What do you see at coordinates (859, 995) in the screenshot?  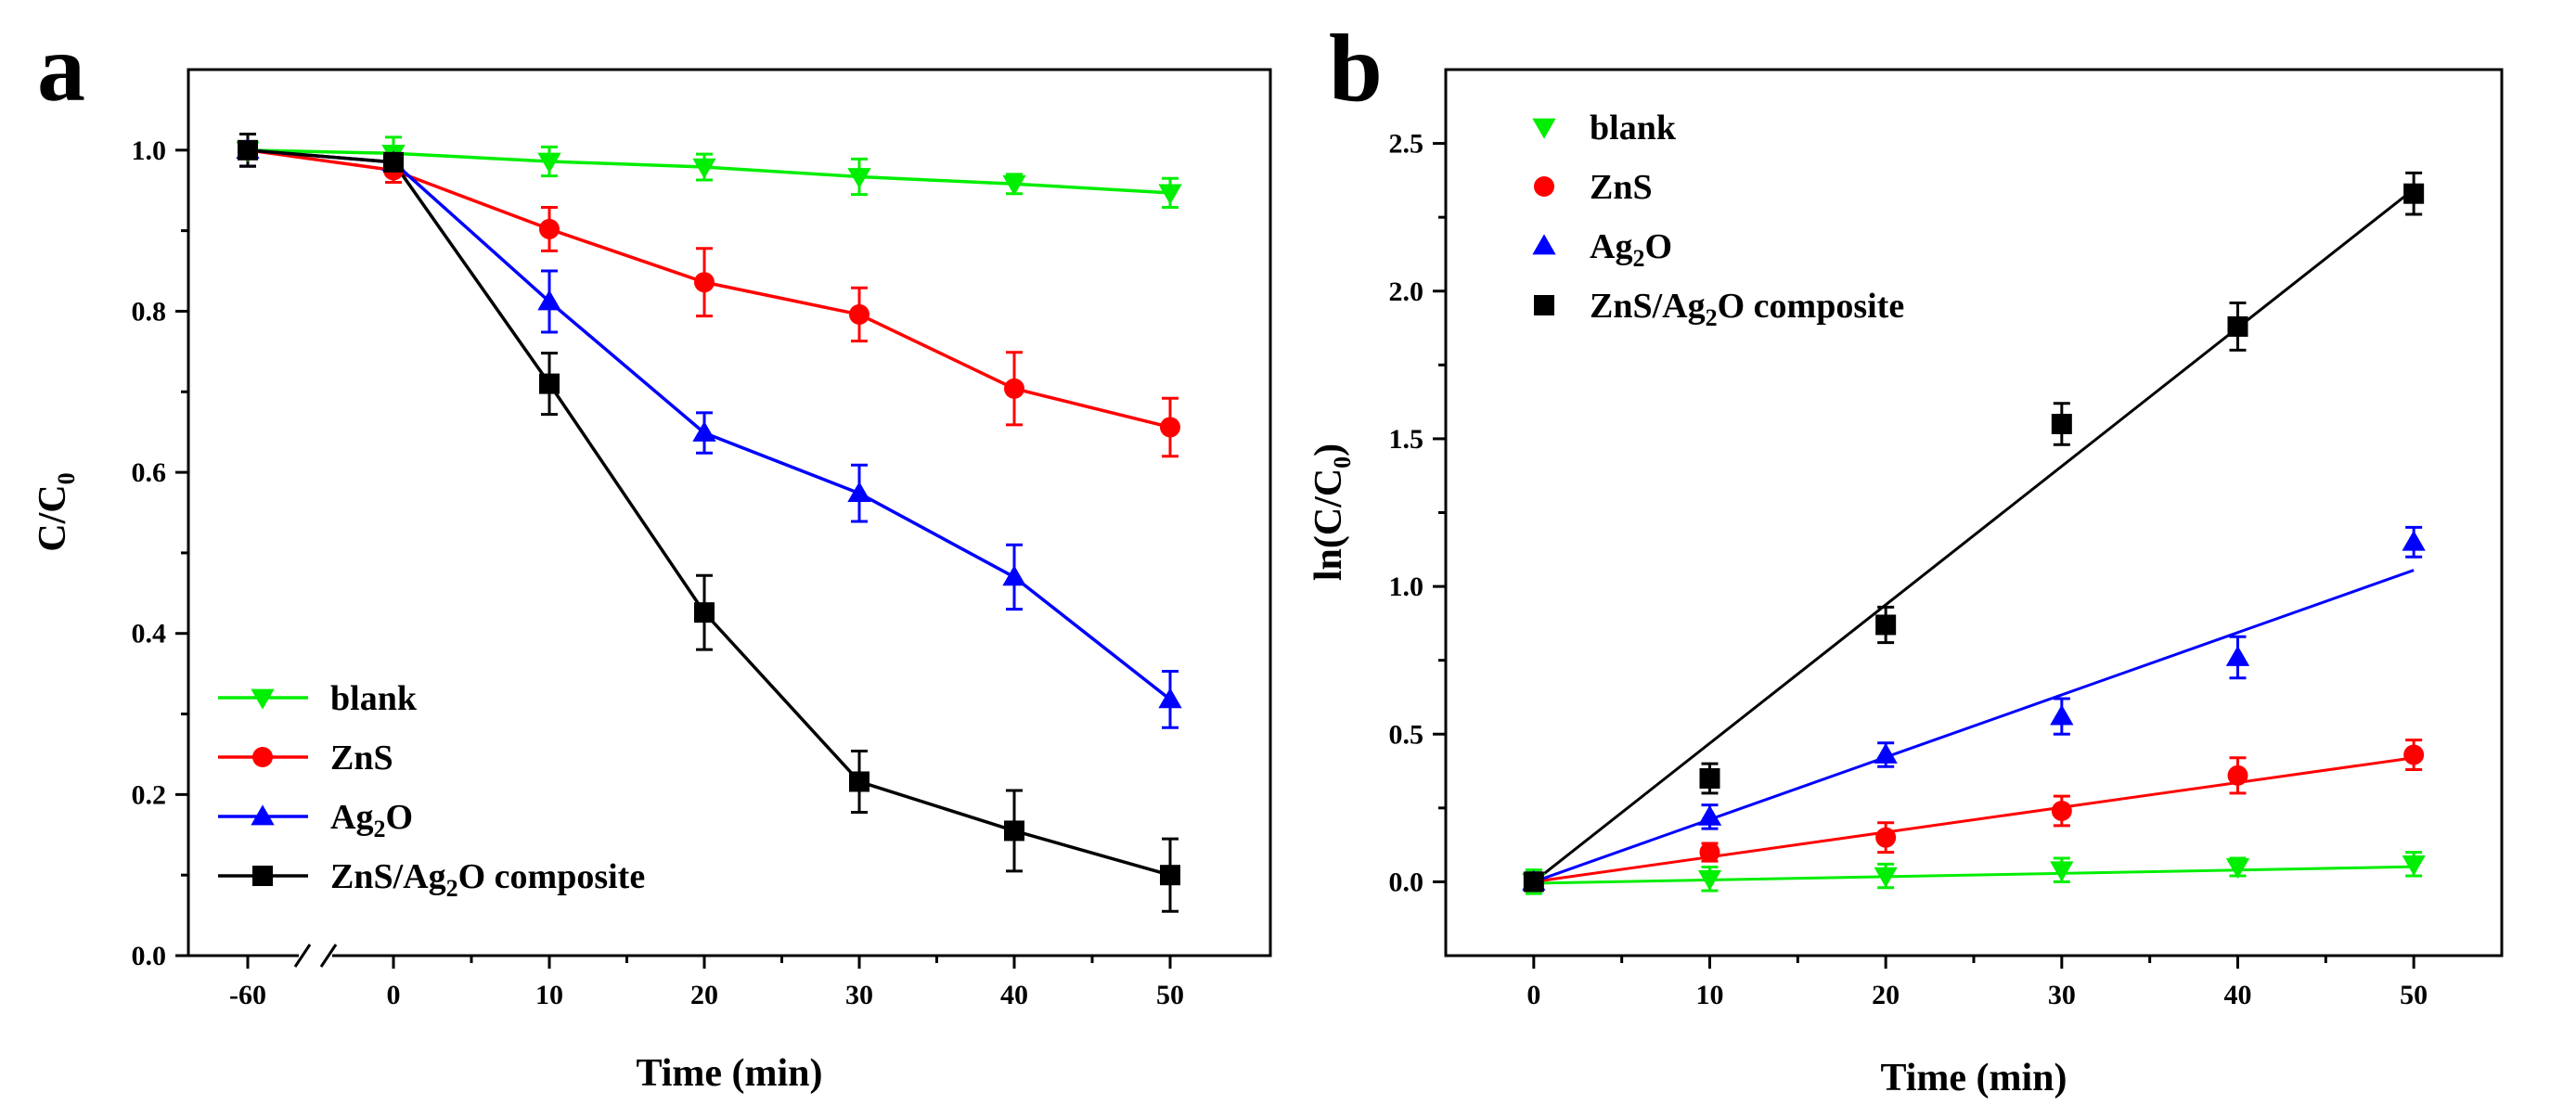 I see `panel-a-x-tick-label: 30` at bounding box center [859, 995].